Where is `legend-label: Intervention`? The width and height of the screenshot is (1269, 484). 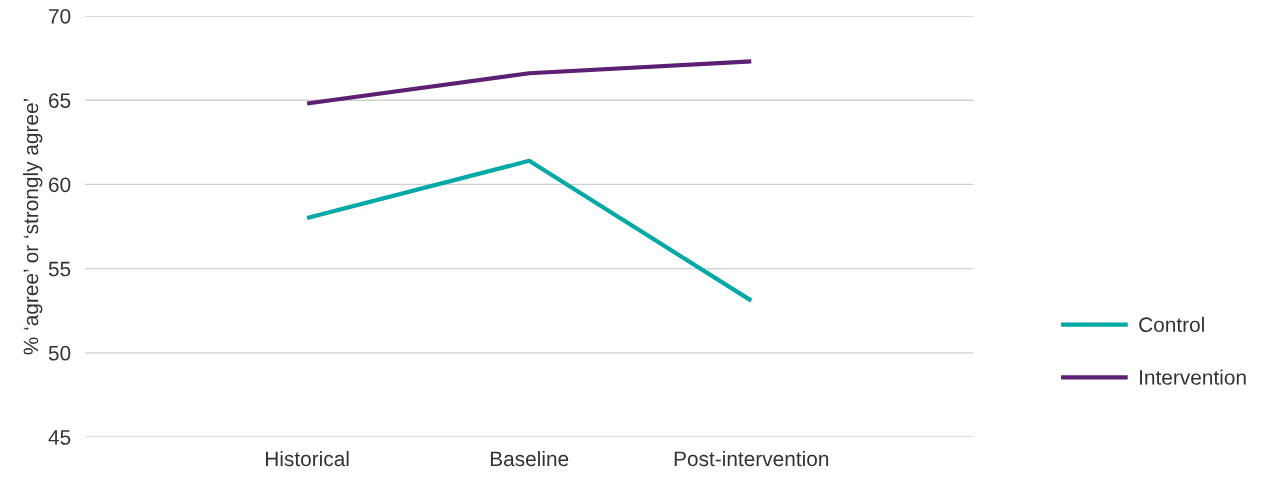
legend-label: Intervention is located at coordinates (1193, 377).